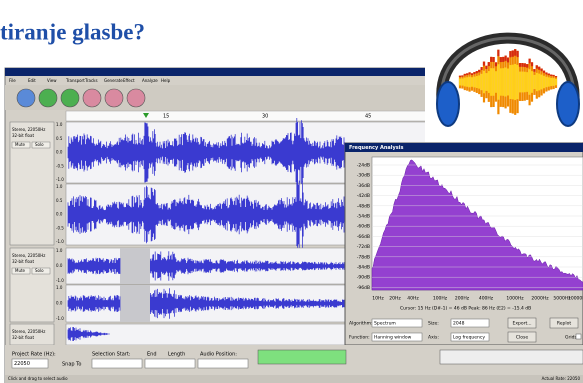  Describe the element at coordinates (12, 80) in the screenshot. I see `menu-item: File` at that location.